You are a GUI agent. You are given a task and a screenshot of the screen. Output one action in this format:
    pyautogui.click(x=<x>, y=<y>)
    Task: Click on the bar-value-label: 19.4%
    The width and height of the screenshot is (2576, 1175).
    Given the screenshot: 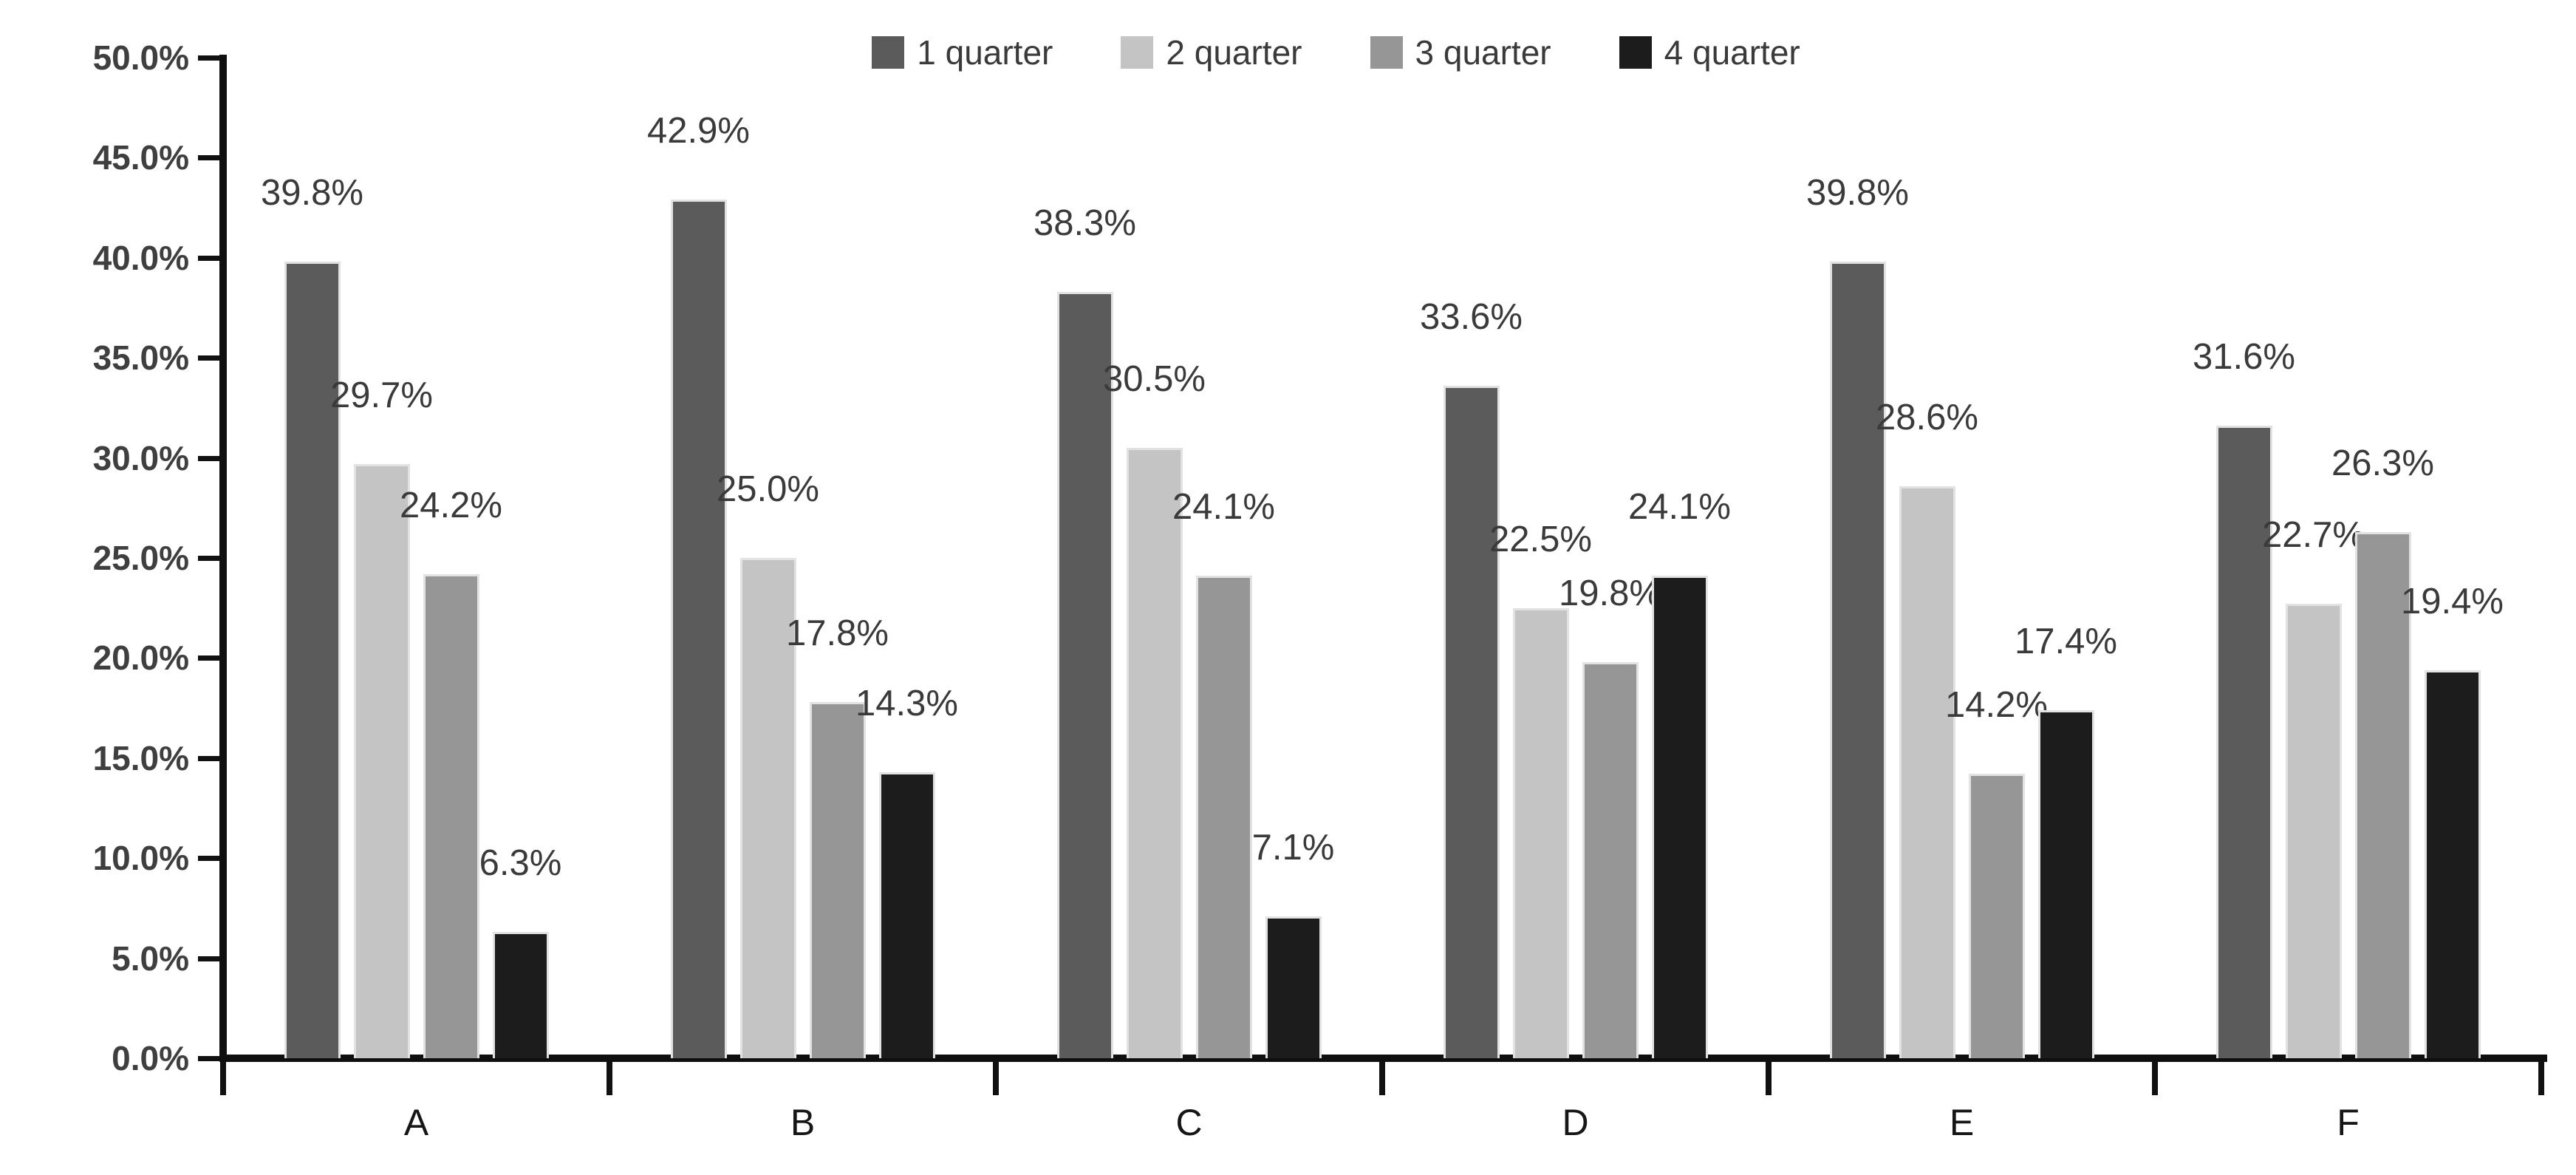 What is the action you would take?
    pyautogui.click(x=2452, y=601)
    